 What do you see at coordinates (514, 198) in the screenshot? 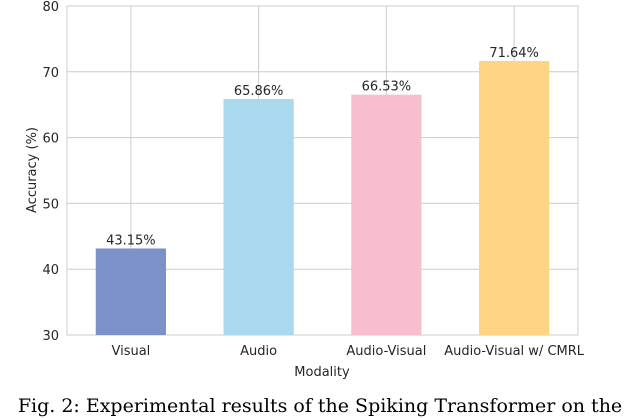
I see `bar-audio-visual-w-cmrl` at bounding box center [514, 198].